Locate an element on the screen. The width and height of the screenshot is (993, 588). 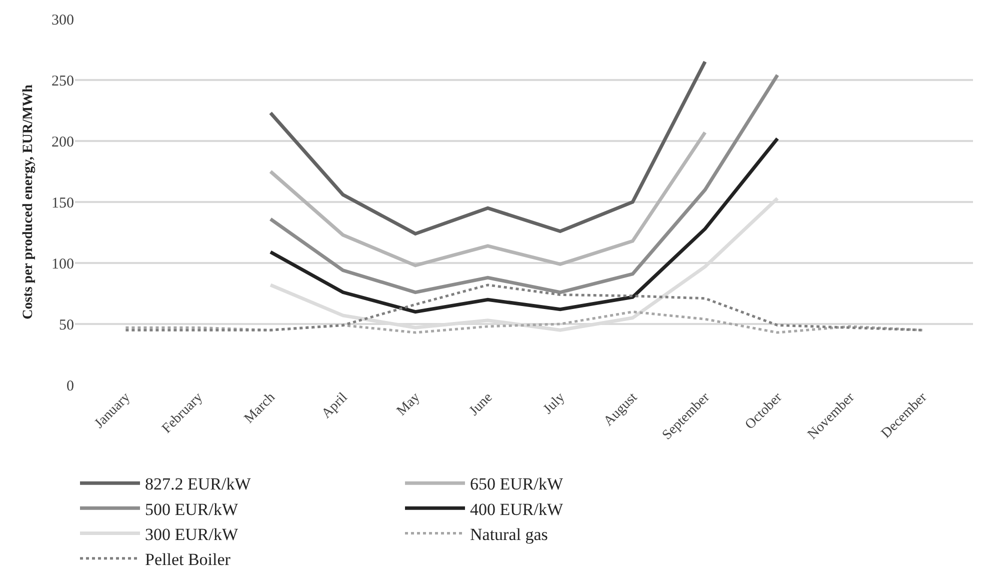
legend-label: Pellet Boiler is located at coordinates (188, 559).